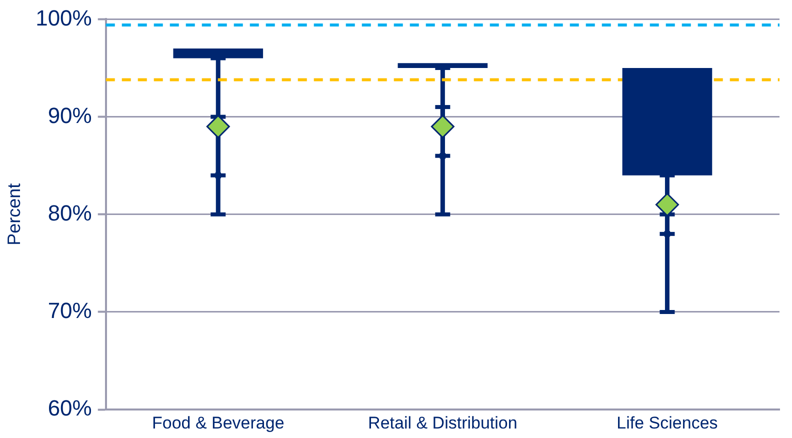  Describe the element at coordinates (70, 408) in the screenshot. I see `y-tick-label: 60%` at that location.